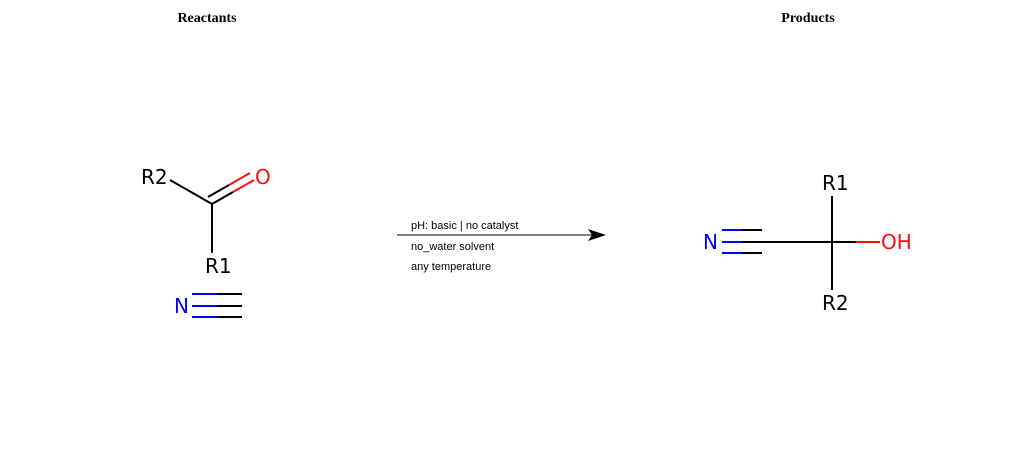  I want to click on atom-r2-label: R2, so click(154, 177).